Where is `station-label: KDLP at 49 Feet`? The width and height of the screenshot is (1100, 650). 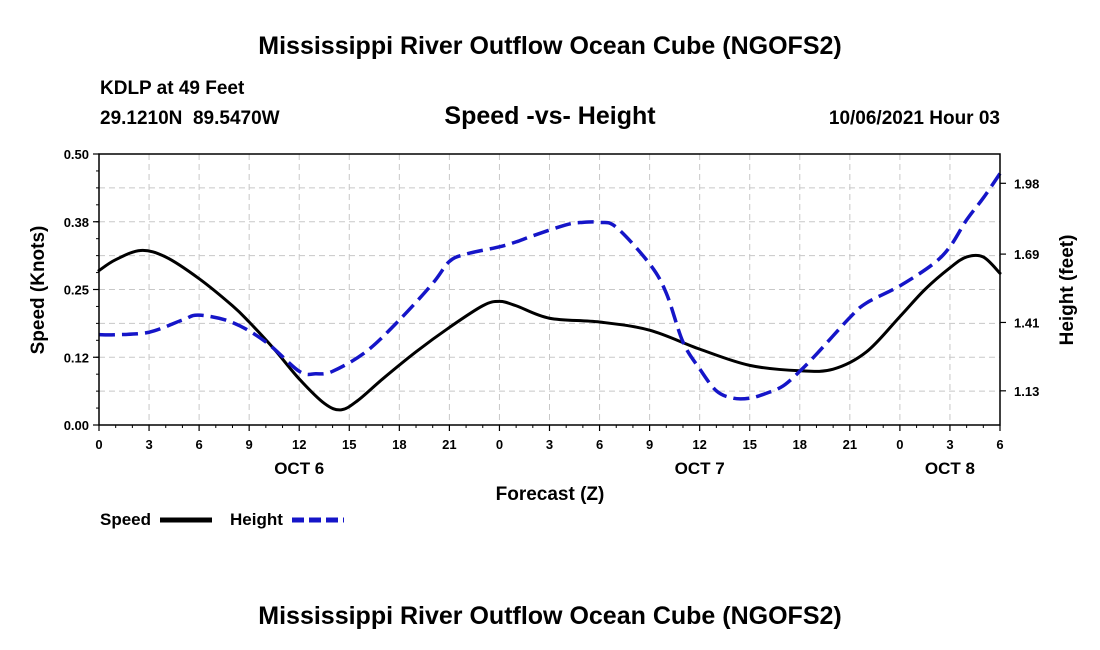 station-label: KDLP at 49 Feet is located at coordinates (172, 88).